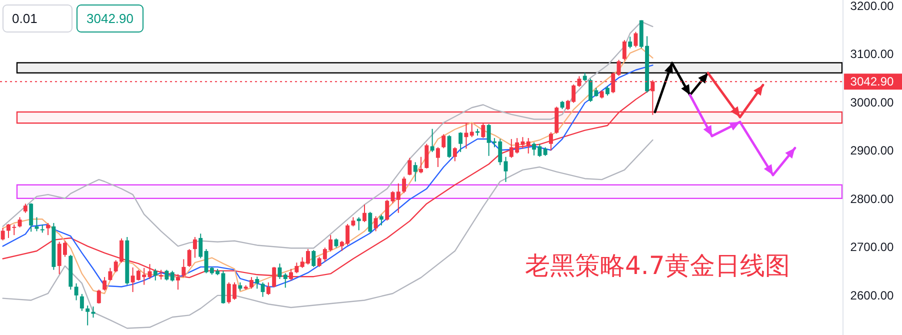 This screenshot has width=902, height=335. What do you see at coordinates (872, 151) in the screenshot?
I see `y-tick-label: 2900.00` at bounding box center [872, 151].